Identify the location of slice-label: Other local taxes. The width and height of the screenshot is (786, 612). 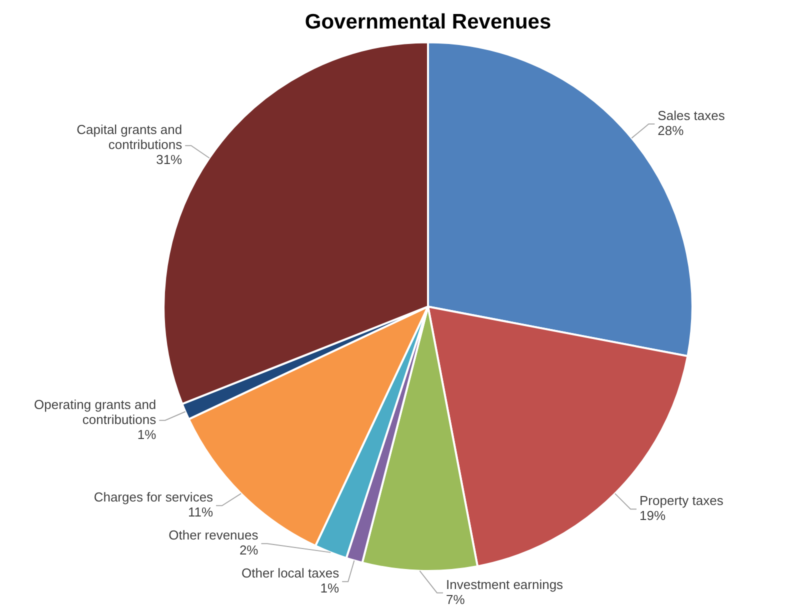
(291, 573).